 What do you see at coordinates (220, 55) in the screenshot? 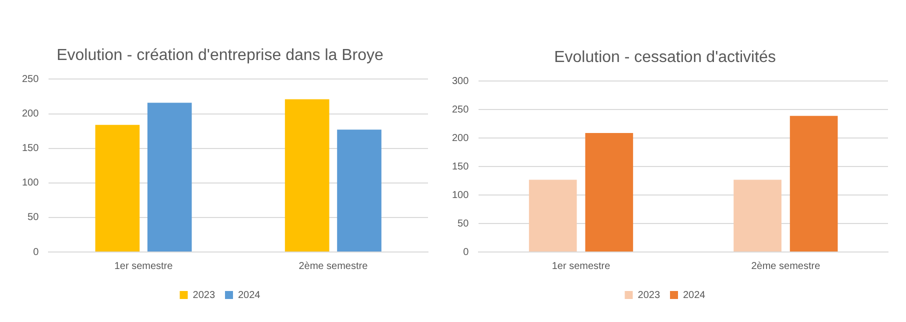
I see `chart-title: Evolution - création d'entreprise dans la Broye` at bounding box center [220, 55].